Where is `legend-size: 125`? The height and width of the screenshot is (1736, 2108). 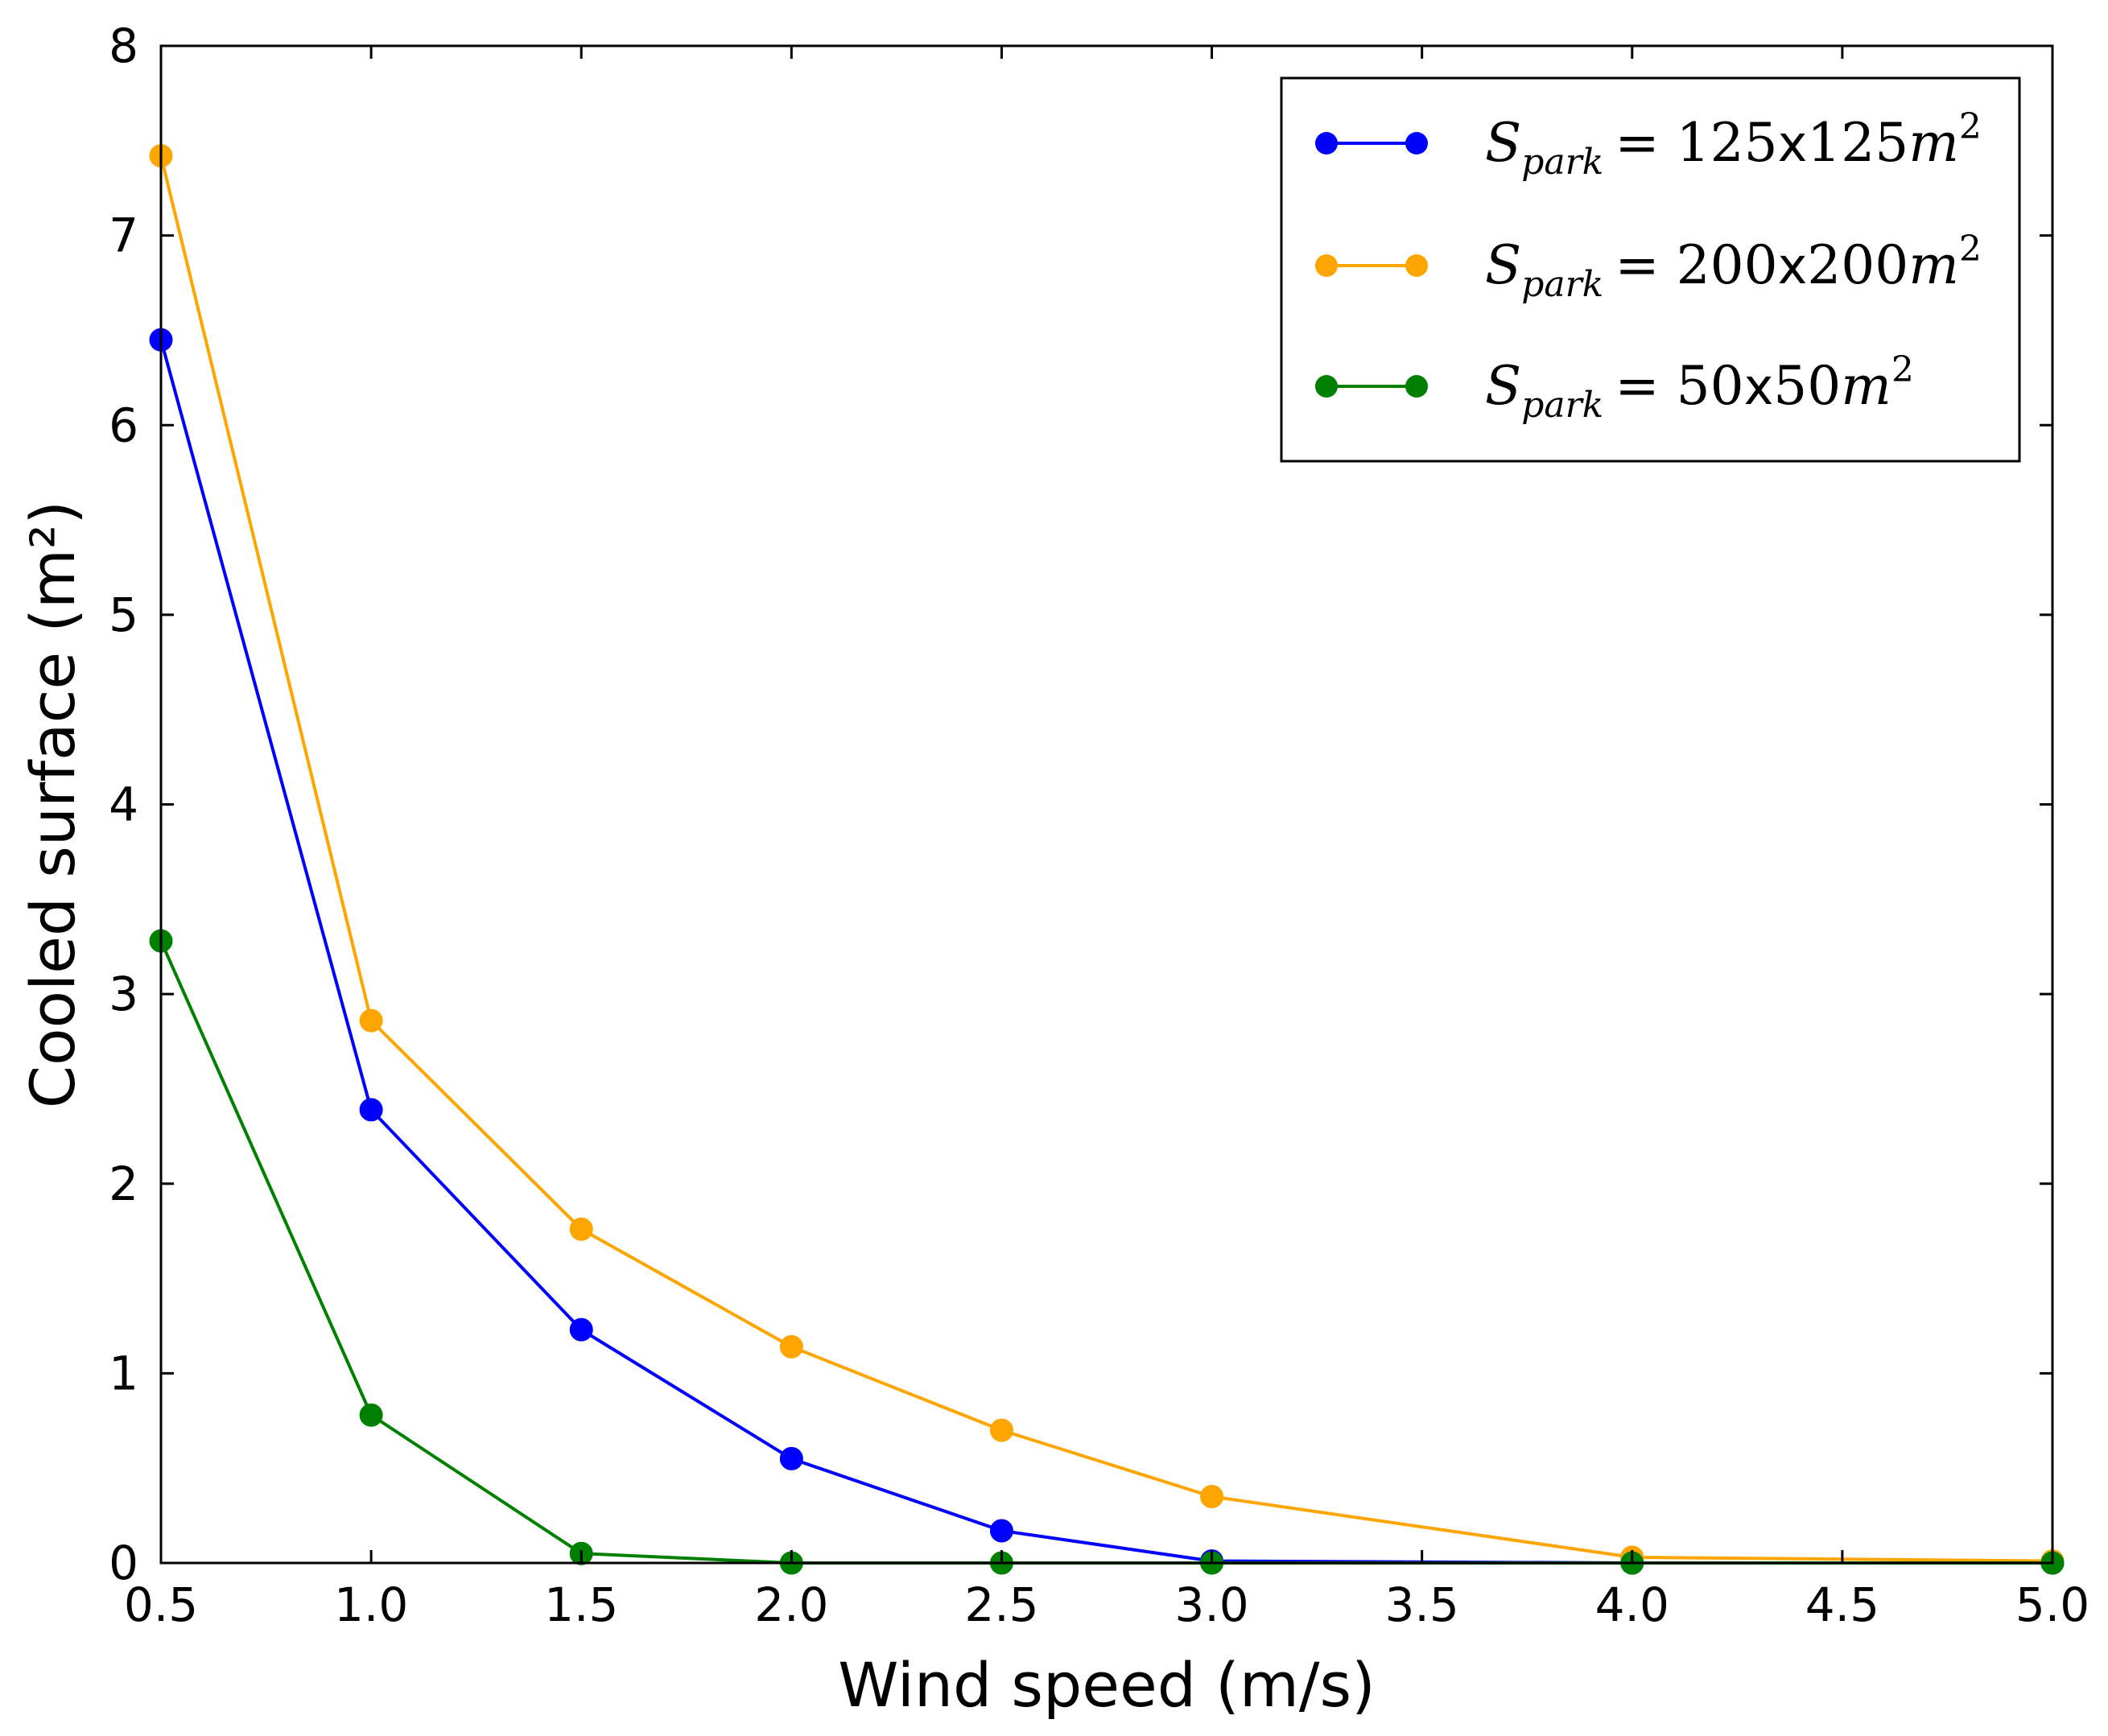
legend-size: 125 is located at coordinates (1727, 143).